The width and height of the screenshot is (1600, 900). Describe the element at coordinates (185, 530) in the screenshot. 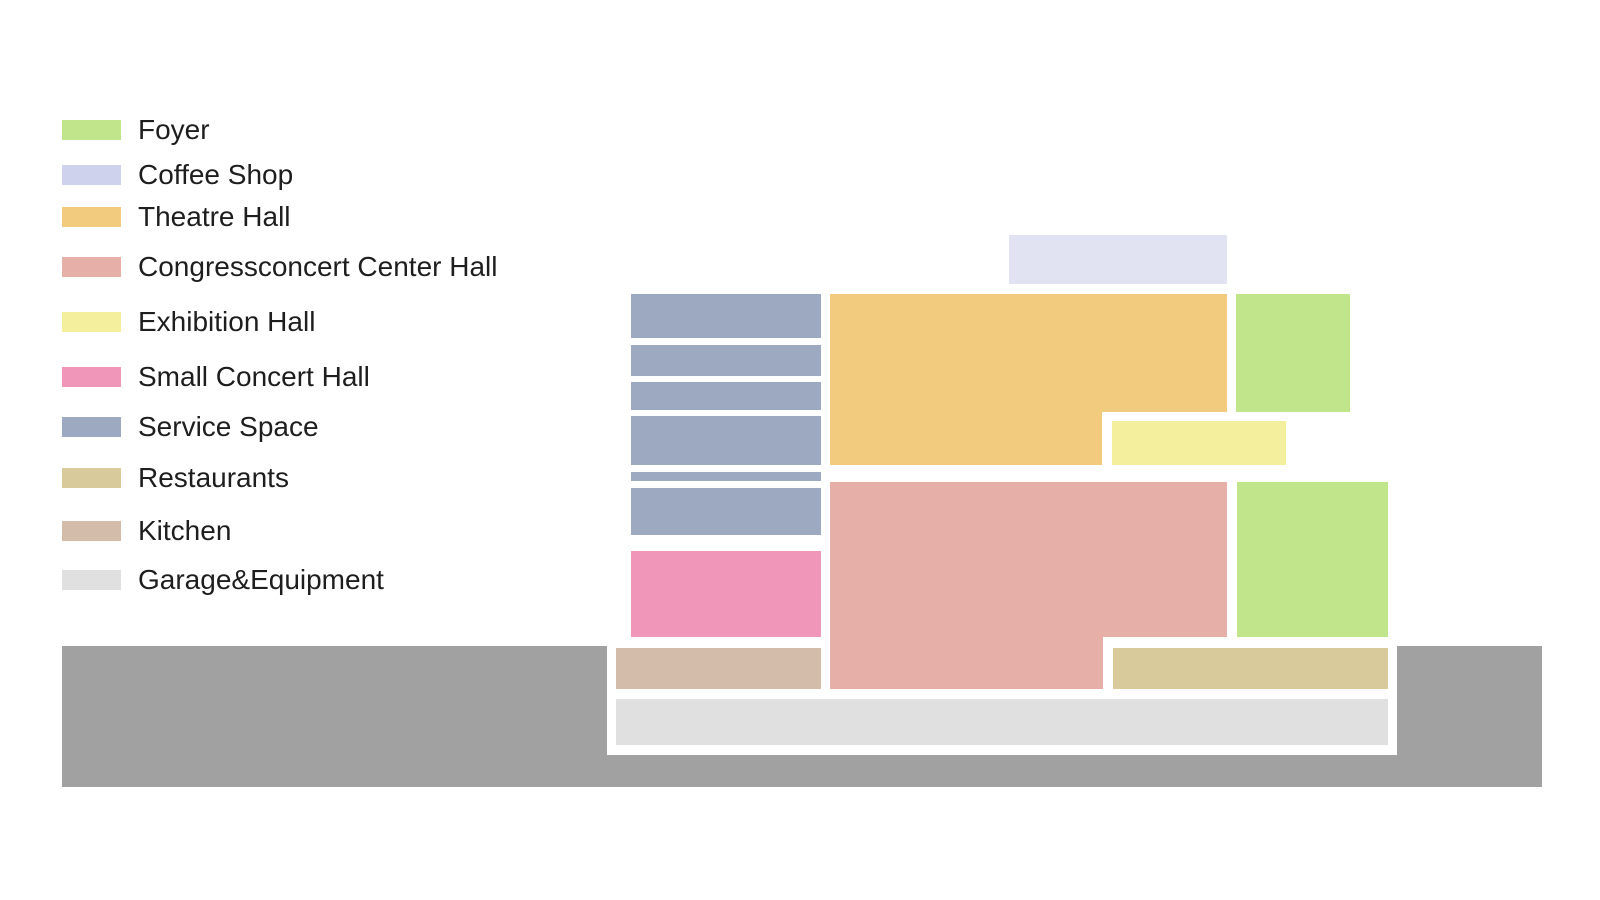

I see `legend-label-kitchen: Kitchen` at that location.